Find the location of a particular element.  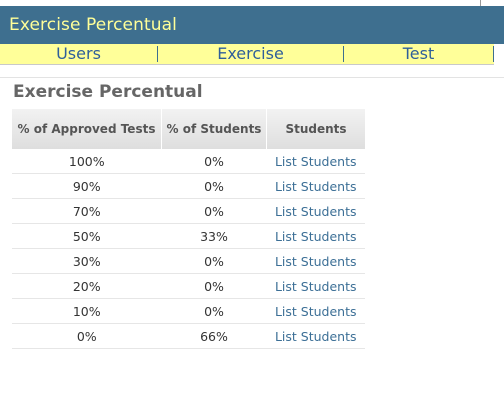

cell-approved: 10% is located at coordinates (87, 311).